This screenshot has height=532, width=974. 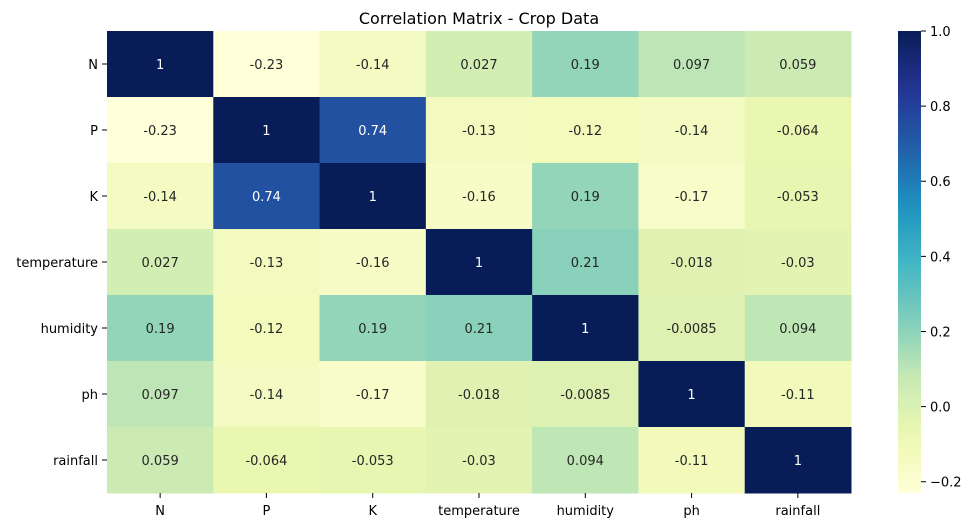 What do you see at coordinates (940, 332) in the screenshot?
I see `colorbar-tick-label: 0.2` at bounding box center [940, 332].